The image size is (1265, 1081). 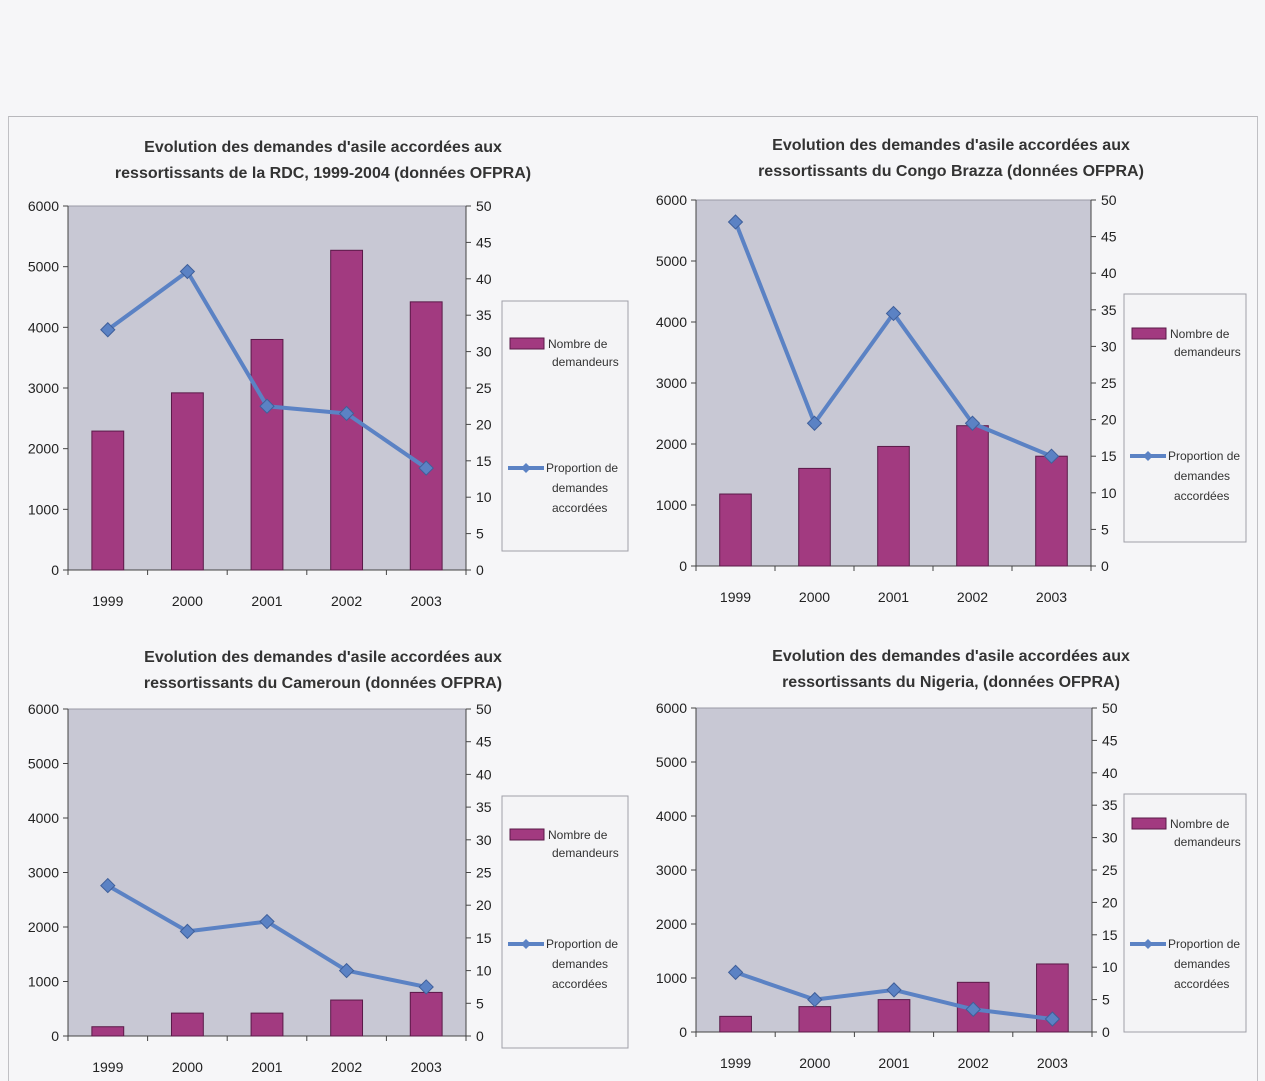 What do you see at coordinates (43, 764) in the screenshot?
I see `y-tick-label-left: 5000` at bounding box center [43, 764].